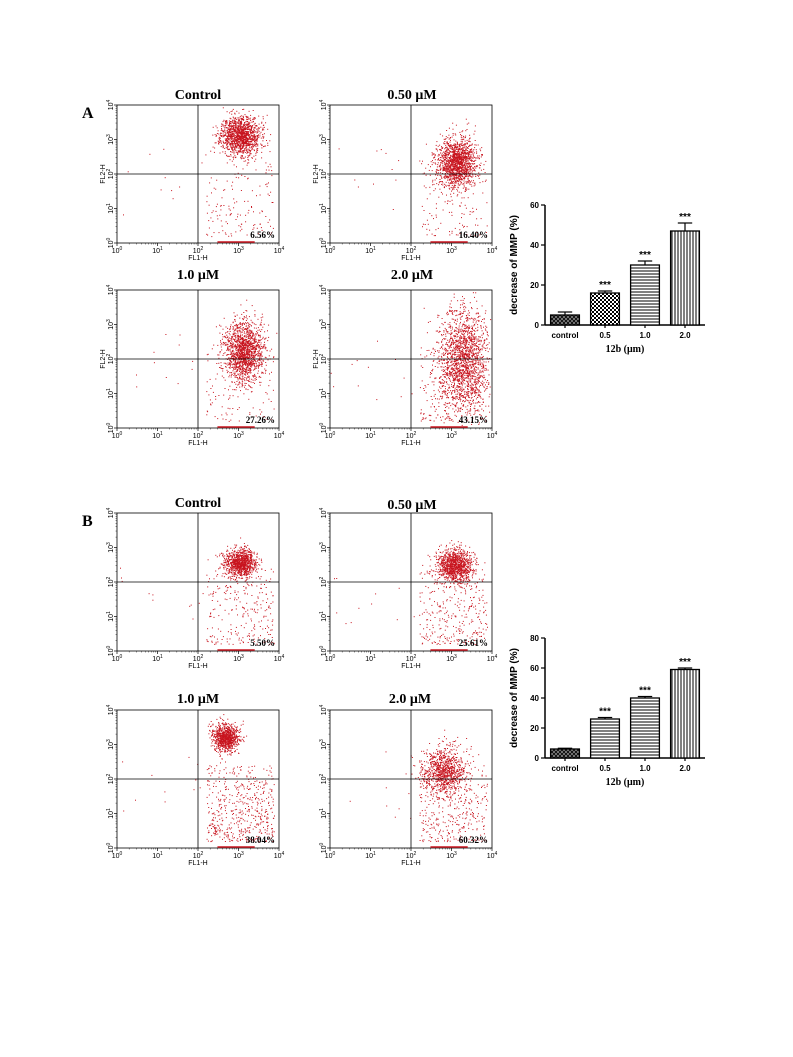  I want to click on flow-title-a1: Control, so click(198, 95).